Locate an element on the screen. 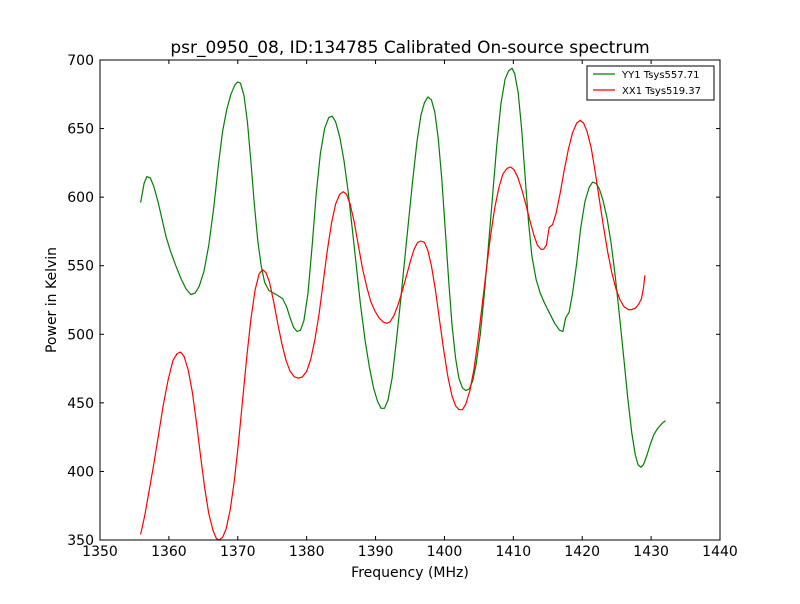  x-tick-label: 1350 is located at coordinates (100, 552).